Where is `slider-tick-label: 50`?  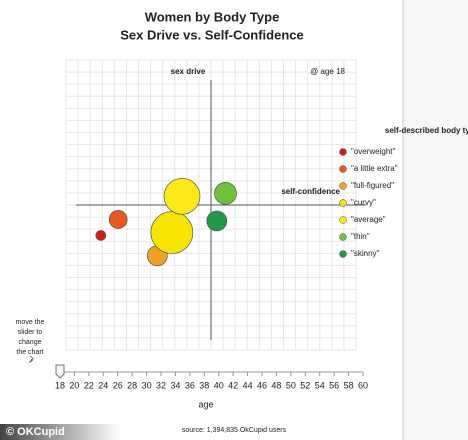 slider-tick-label: 50 is located at coordinates (291, 385).